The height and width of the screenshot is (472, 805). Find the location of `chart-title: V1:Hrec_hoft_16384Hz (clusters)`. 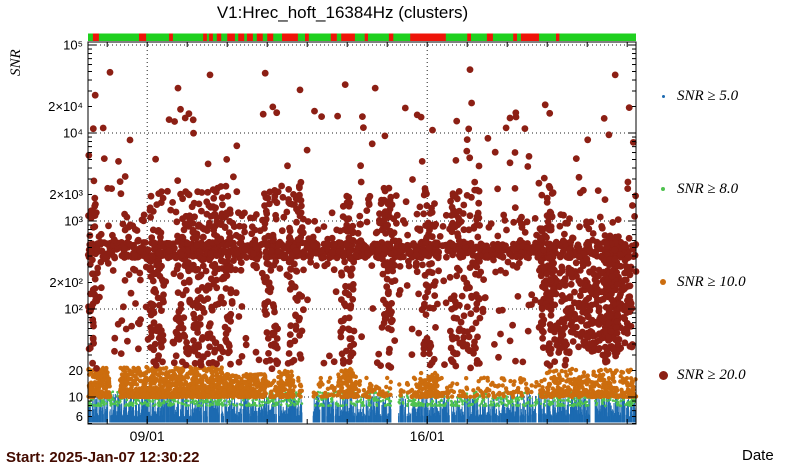

chart-title: V1:Hrec_hoft_16384Hz (clusters) is located at coordinates (342, 12).